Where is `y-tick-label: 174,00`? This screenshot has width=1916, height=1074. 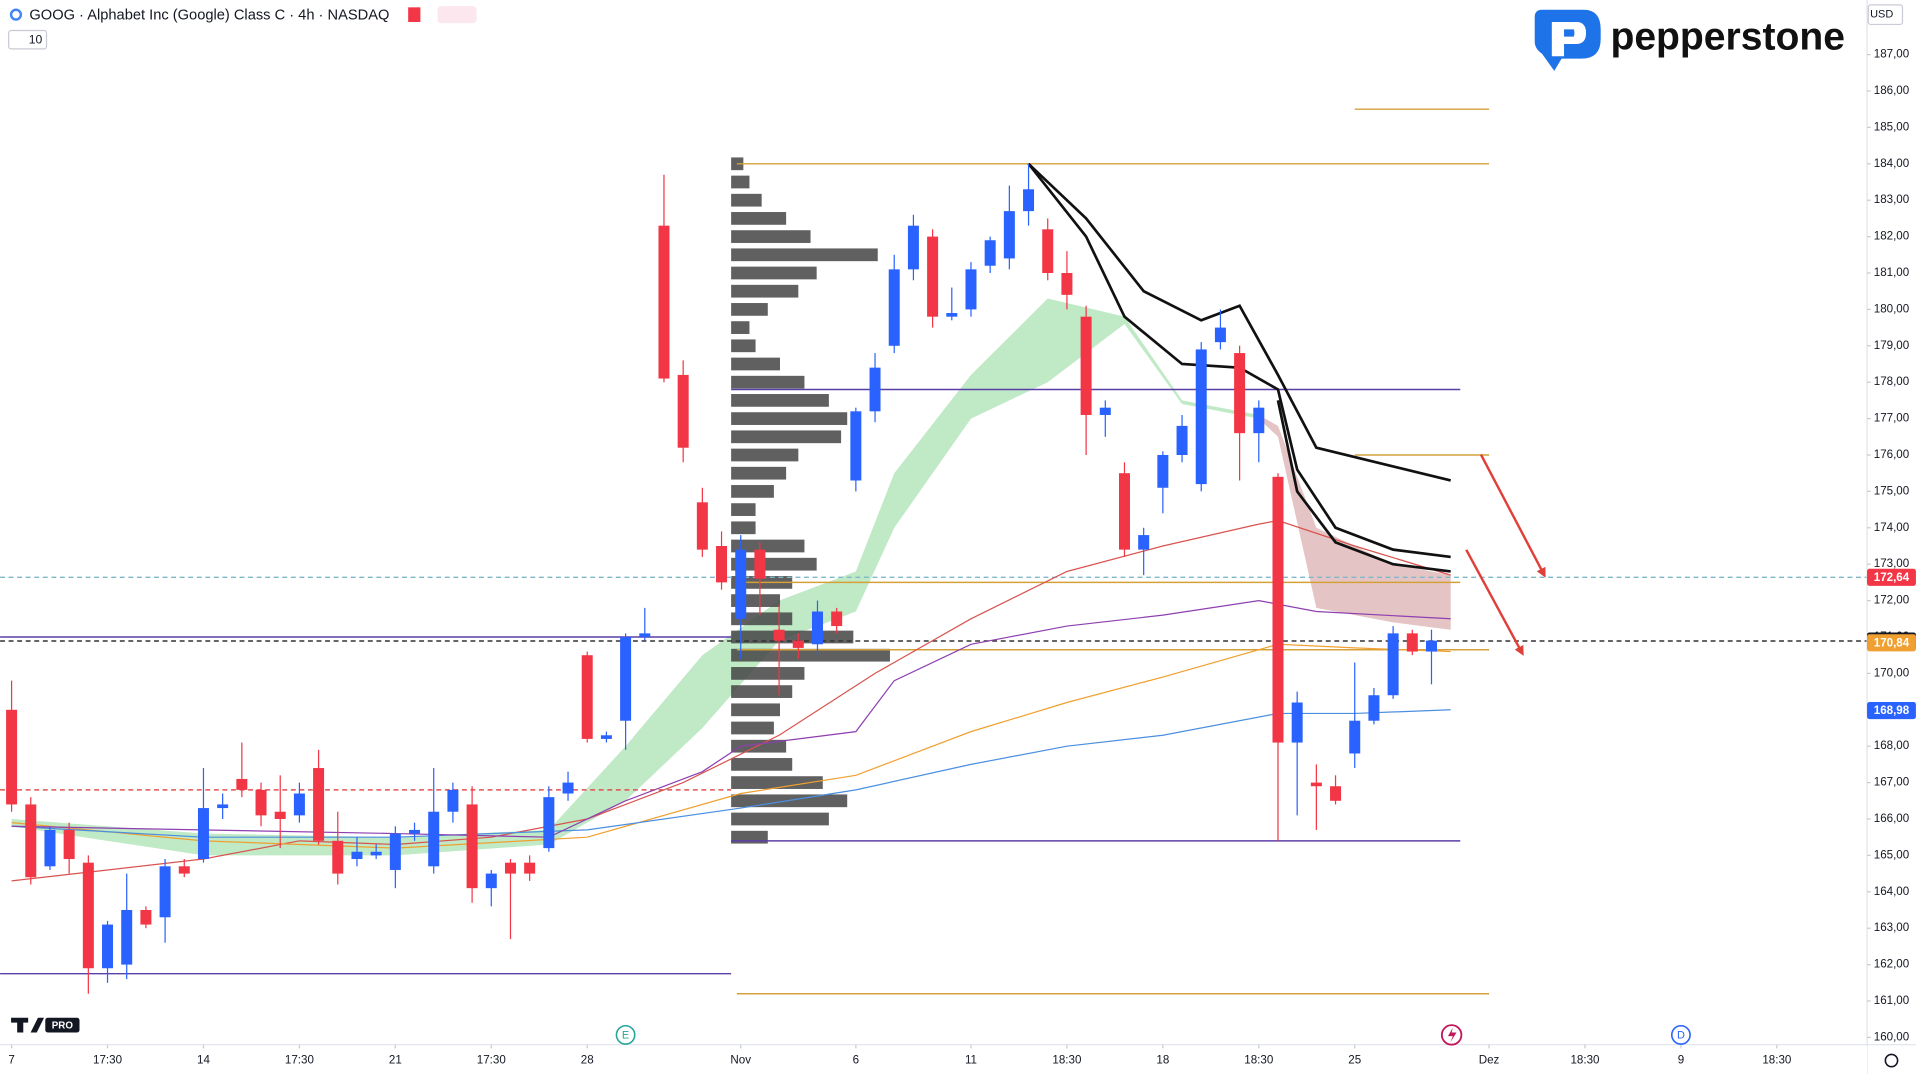 y-tick-label: 174,00 is located at coordinates (1891, 527).